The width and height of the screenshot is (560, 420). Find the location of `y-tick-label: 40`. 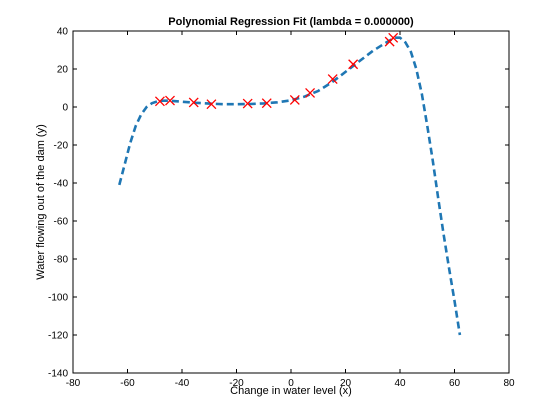

y-tick-label: 40 is located at coordinates (63, 32).